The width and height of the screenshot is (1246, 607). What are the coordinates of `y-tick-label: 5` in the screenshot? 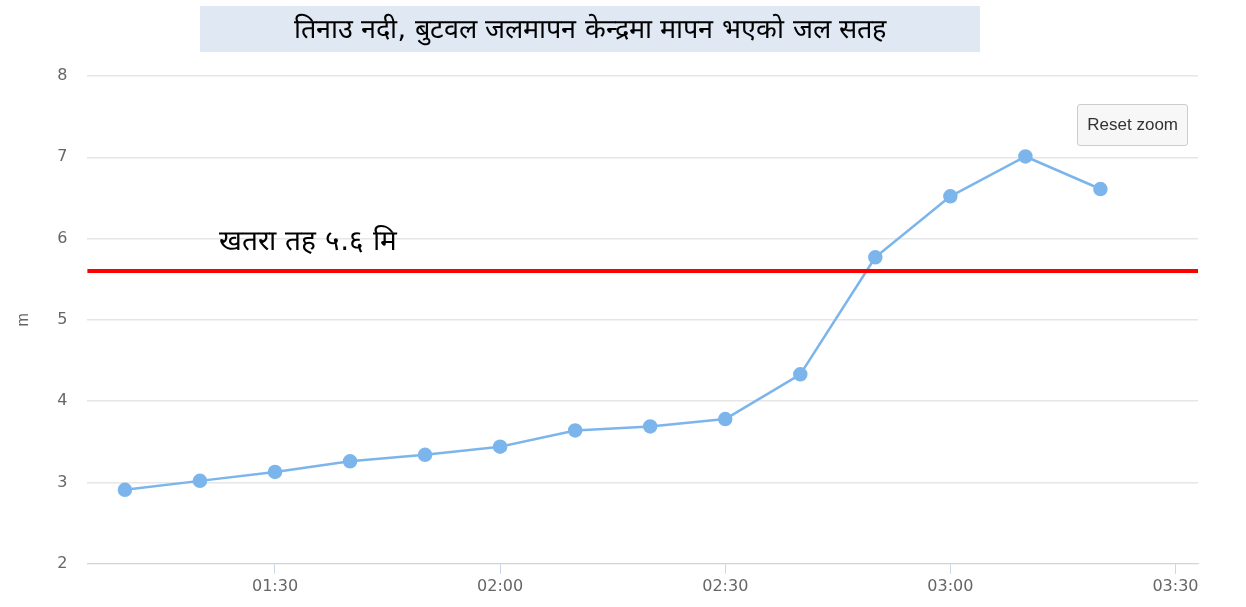 It's located at (62, 319).